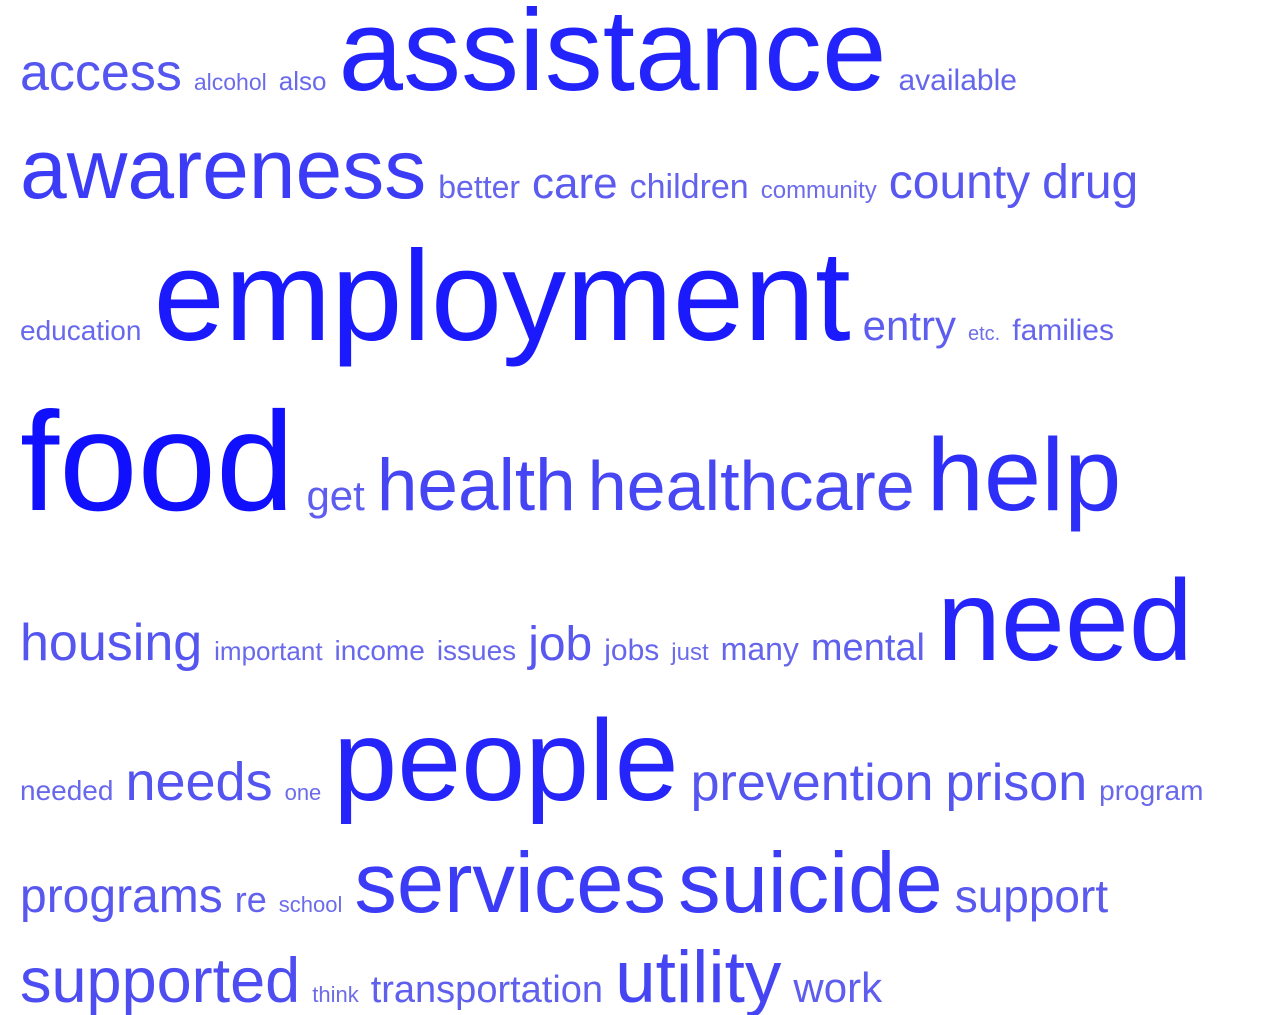  What do you see at coordinates (223, 169) in the screenshot?
I see `word: awareness` at bounding box center [223, 169].